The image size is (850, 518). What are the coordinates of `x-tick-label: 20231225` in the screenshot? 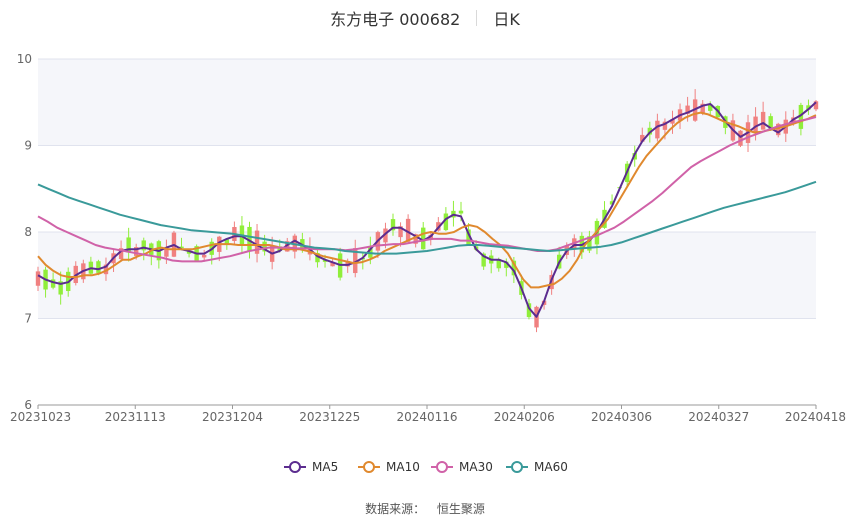 It's located at (329, 417).